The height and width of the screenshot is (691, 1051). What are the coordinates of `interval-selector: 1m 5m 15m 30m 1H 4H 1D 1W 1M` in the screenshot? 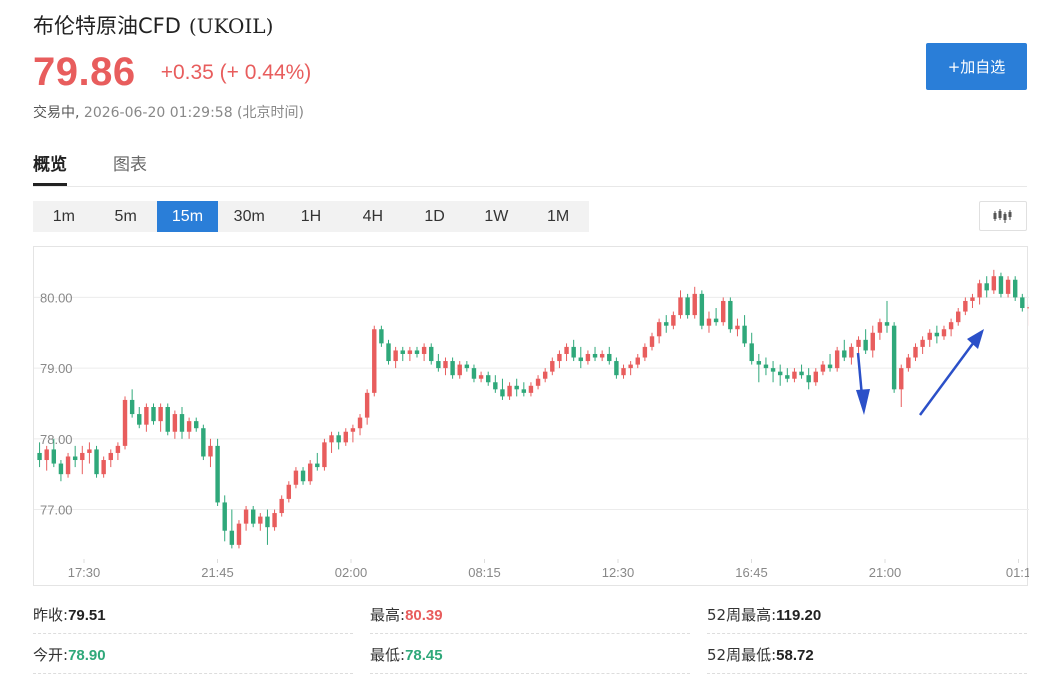 It's located at (311, 216).